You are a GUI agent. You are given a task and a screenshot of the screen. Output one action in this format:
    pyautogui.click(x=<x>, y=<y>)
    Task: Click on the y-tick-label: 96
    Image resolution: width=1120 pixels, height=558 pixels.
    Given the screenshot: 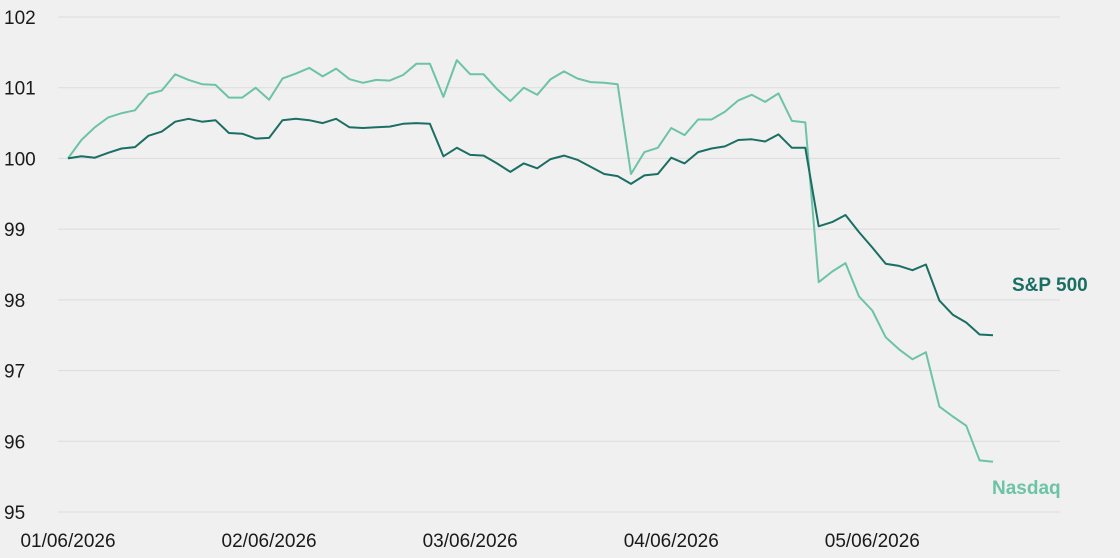 What is the action you would take?
    pyautogui.click(x=14, y=442)
    